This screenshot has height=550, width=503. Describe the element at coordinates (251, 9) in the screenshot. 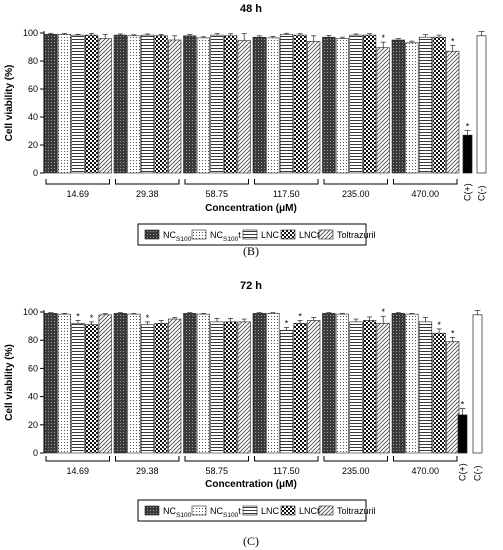

I see `chart-title: 48 h` at that location.